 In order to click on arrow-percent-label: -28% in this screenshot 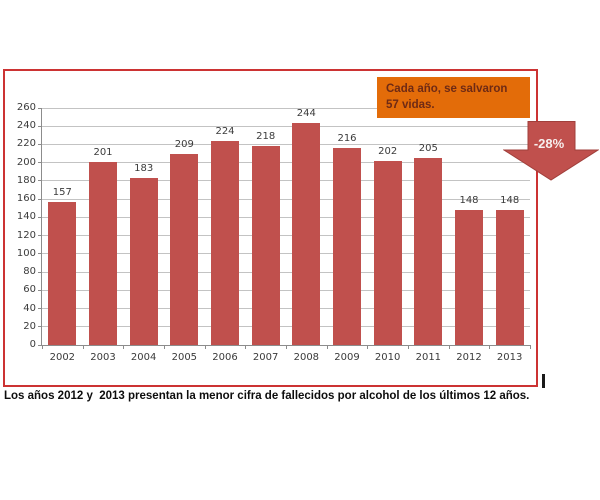, I will do `click(549, 143)`.